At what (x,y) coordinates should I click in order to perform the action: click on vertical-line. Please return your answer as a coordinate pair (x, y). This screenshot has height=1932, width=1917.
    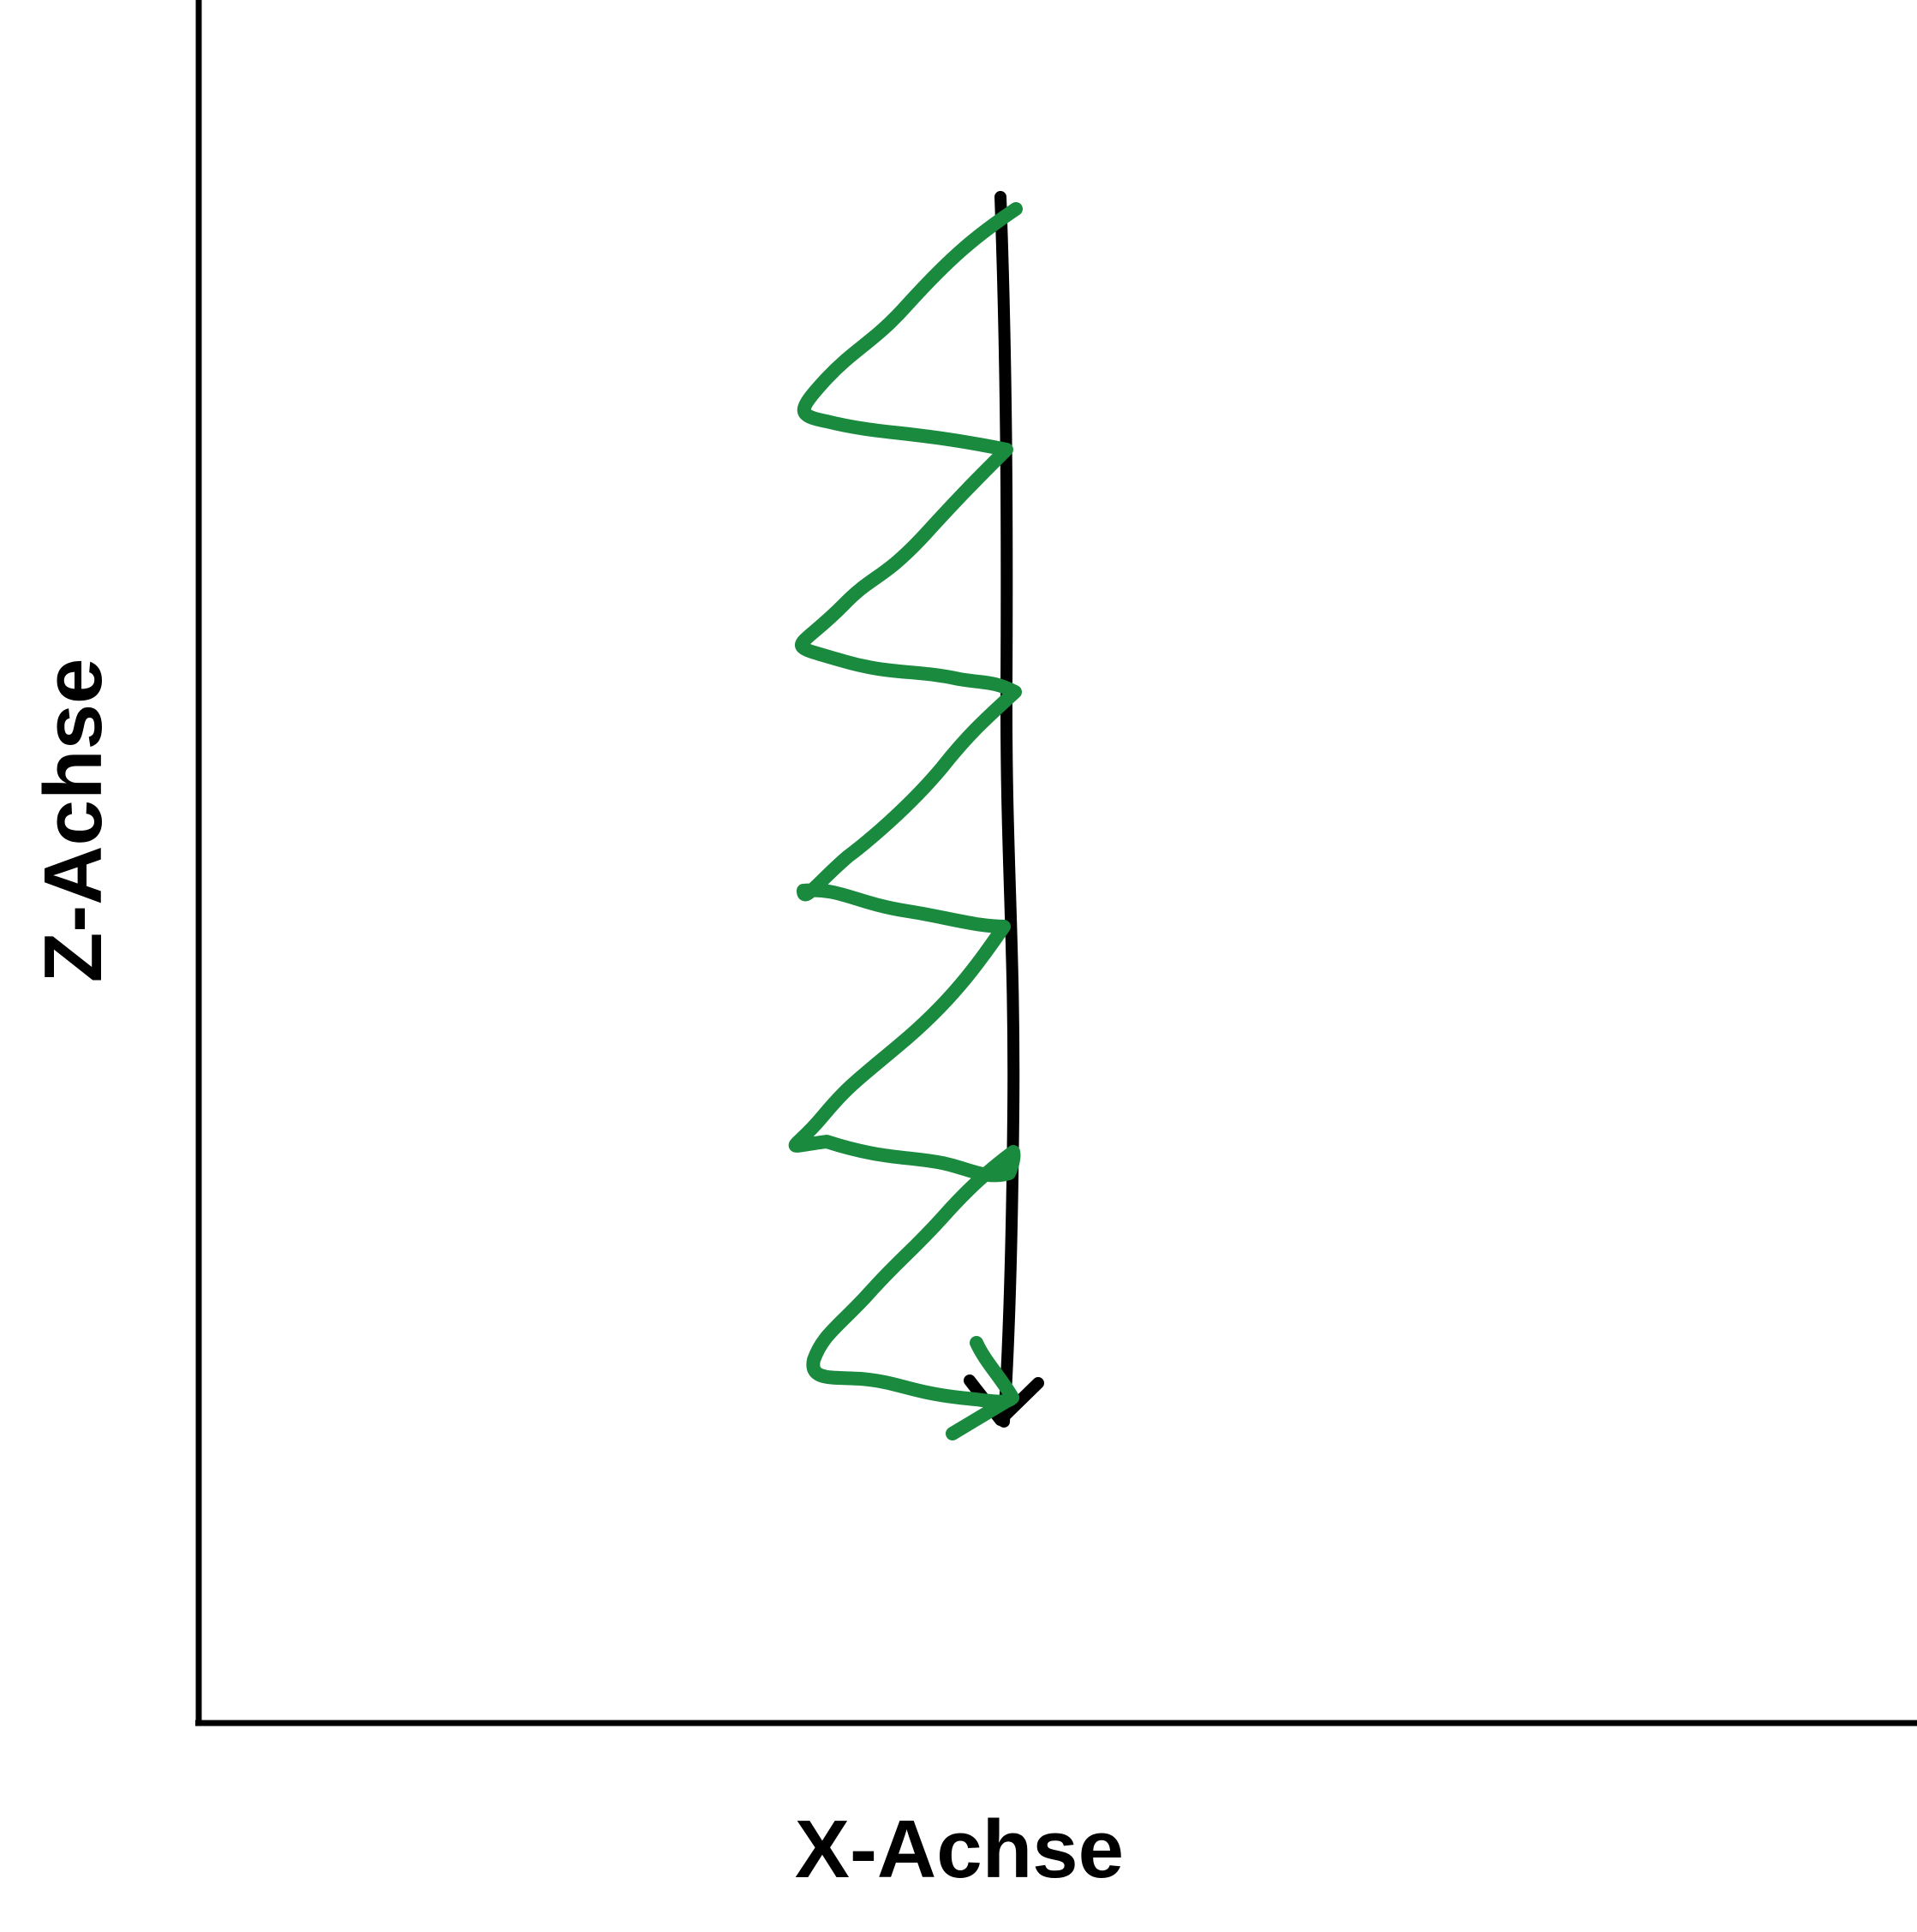
    Looking at the image, I should click on (1007, 810).